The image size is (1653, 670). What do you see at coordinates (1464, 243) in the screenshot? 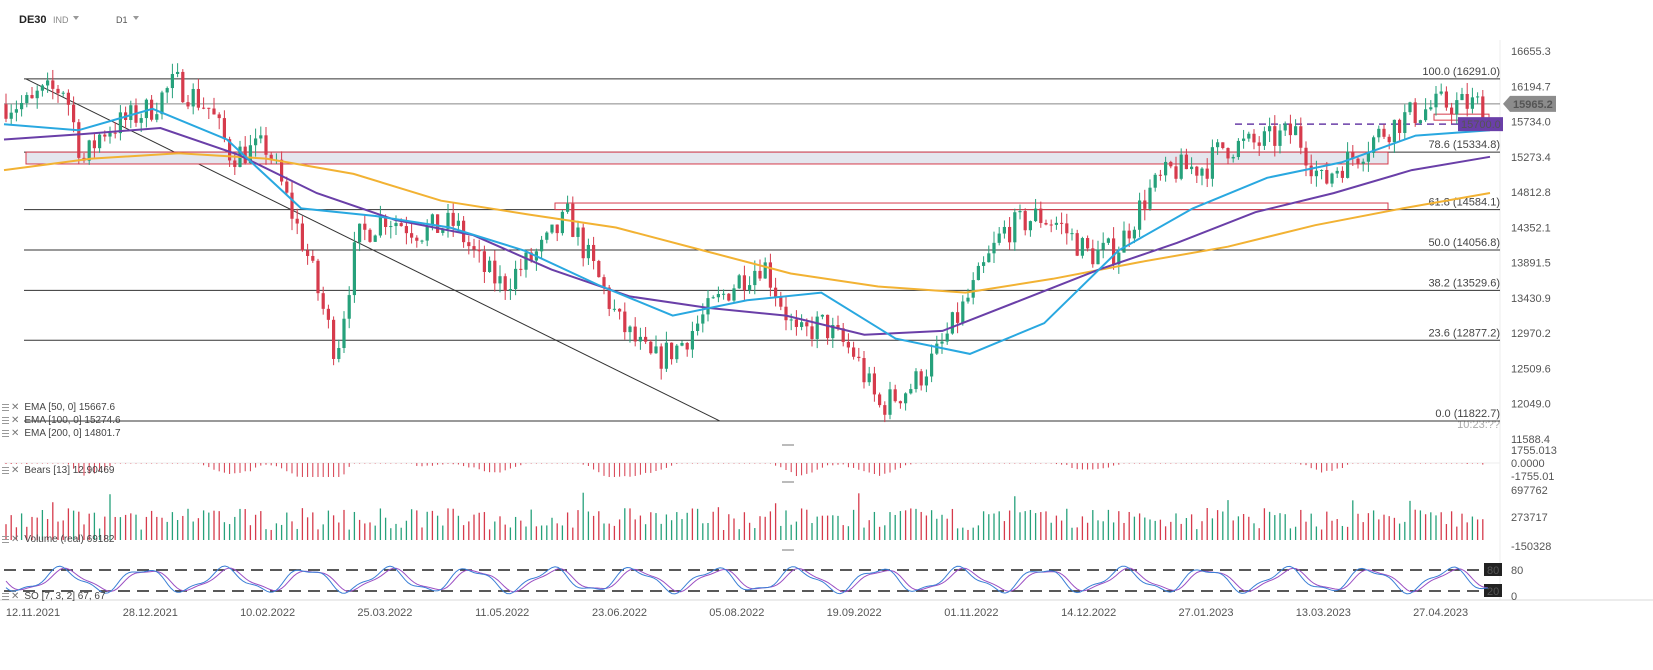
I see `fib-level-label: 50.0 (14056.8)` at bounding box center [1464, 243].